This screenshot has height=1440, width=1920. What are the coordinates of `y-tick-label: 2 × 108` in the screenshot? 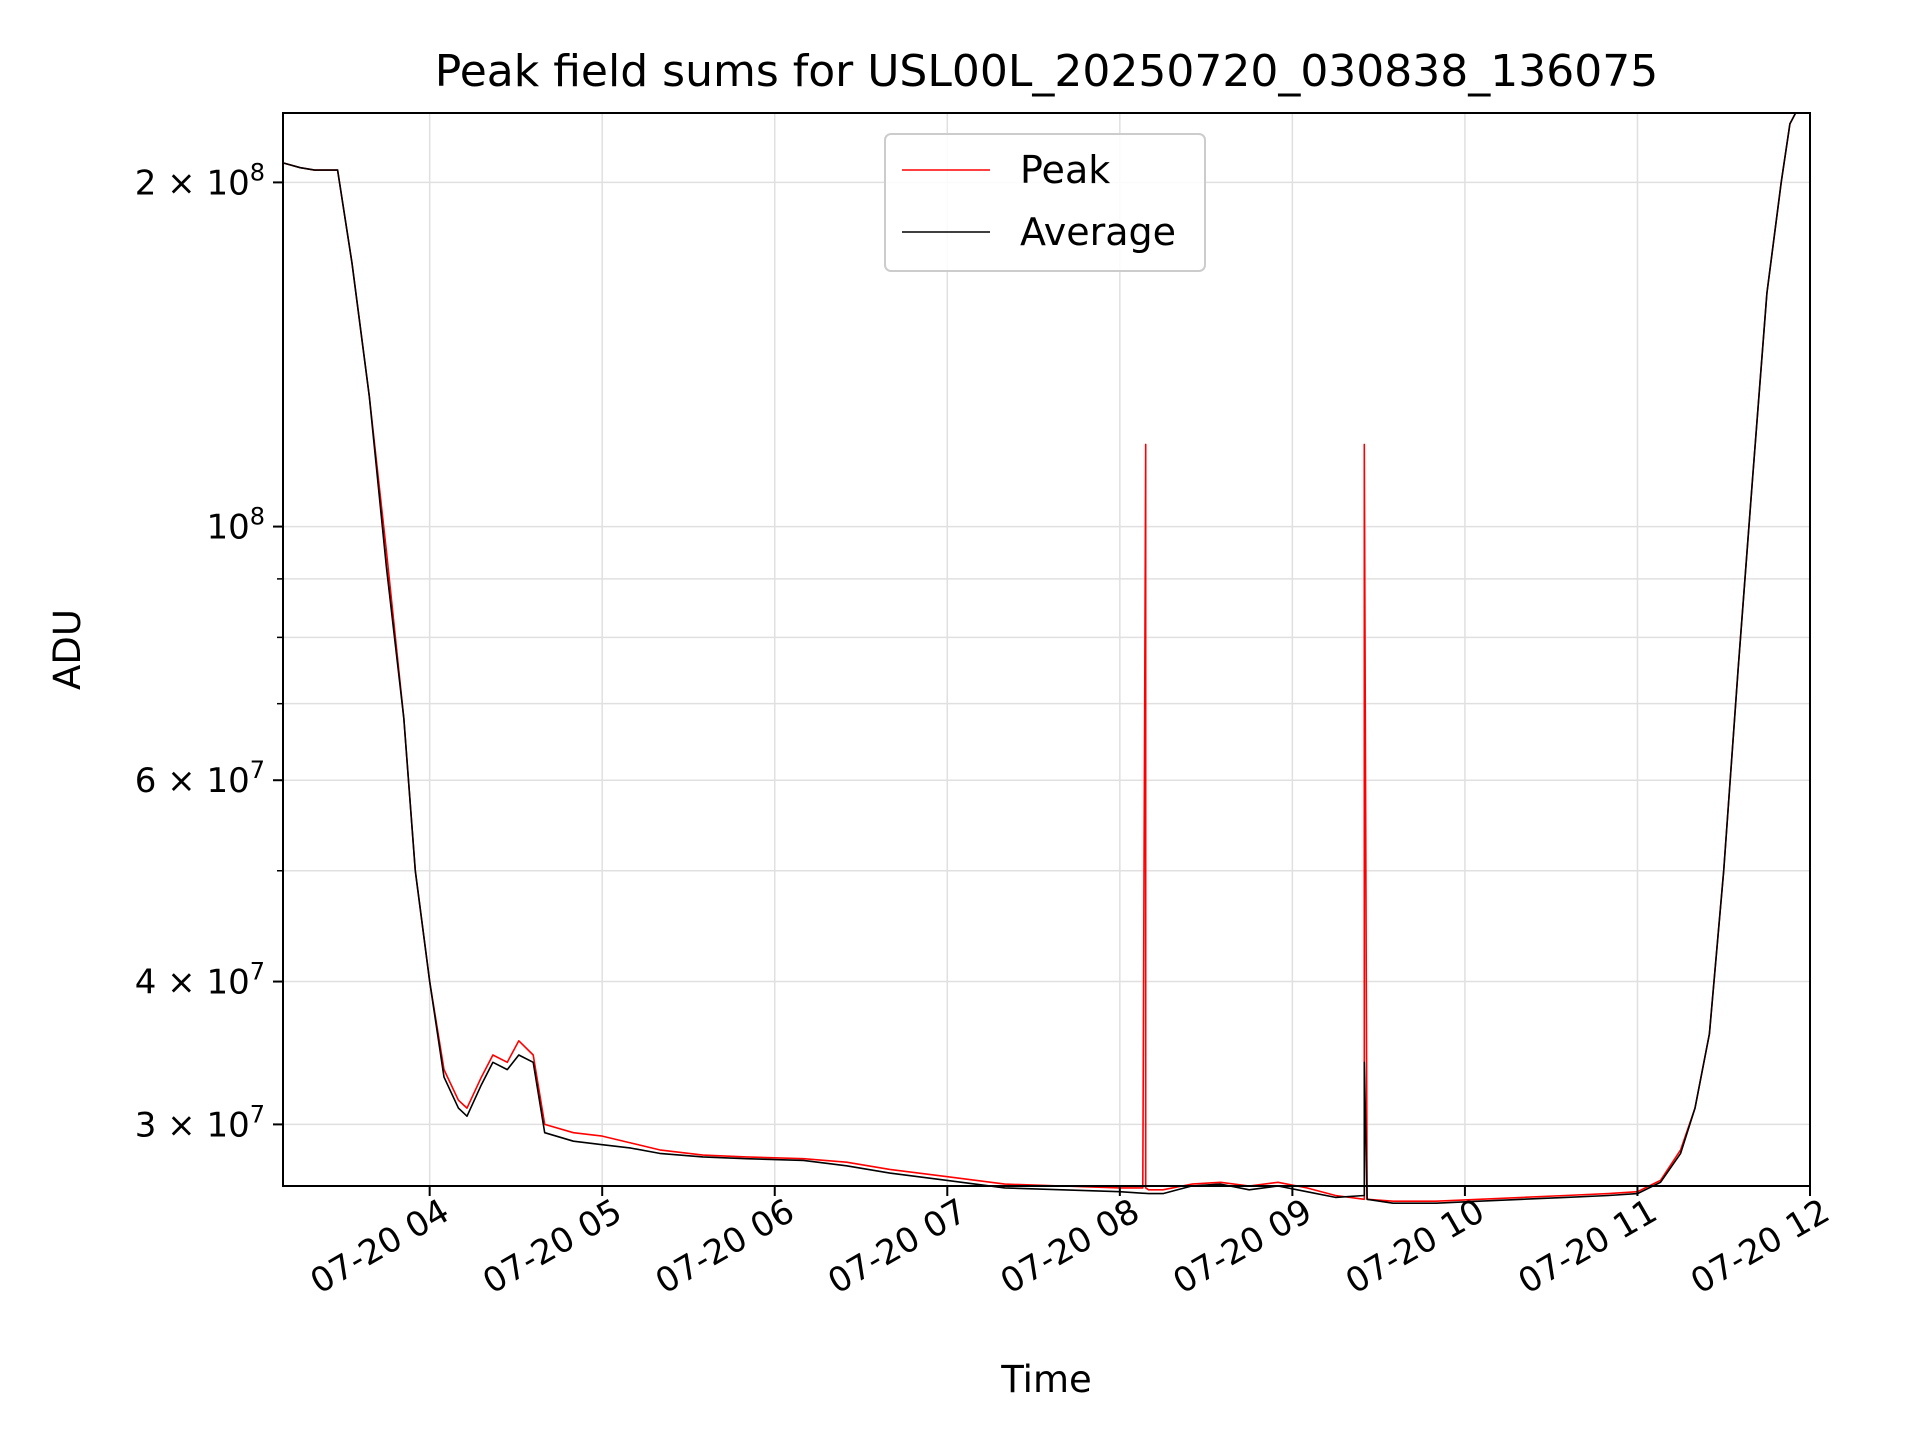 It's located at (200, 180).